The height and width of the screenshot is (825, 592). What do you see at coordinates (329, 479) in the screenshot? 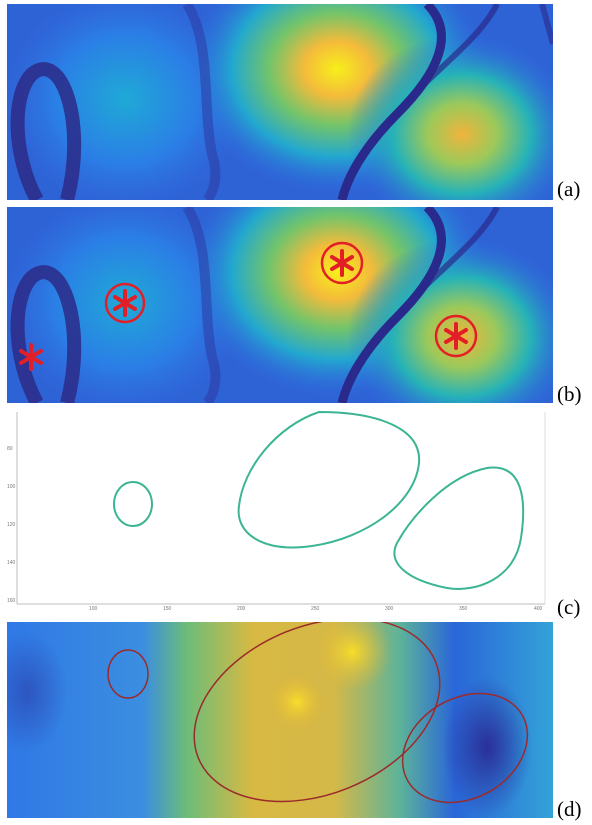
I see `contour-large` at bounding box center [329, 479].